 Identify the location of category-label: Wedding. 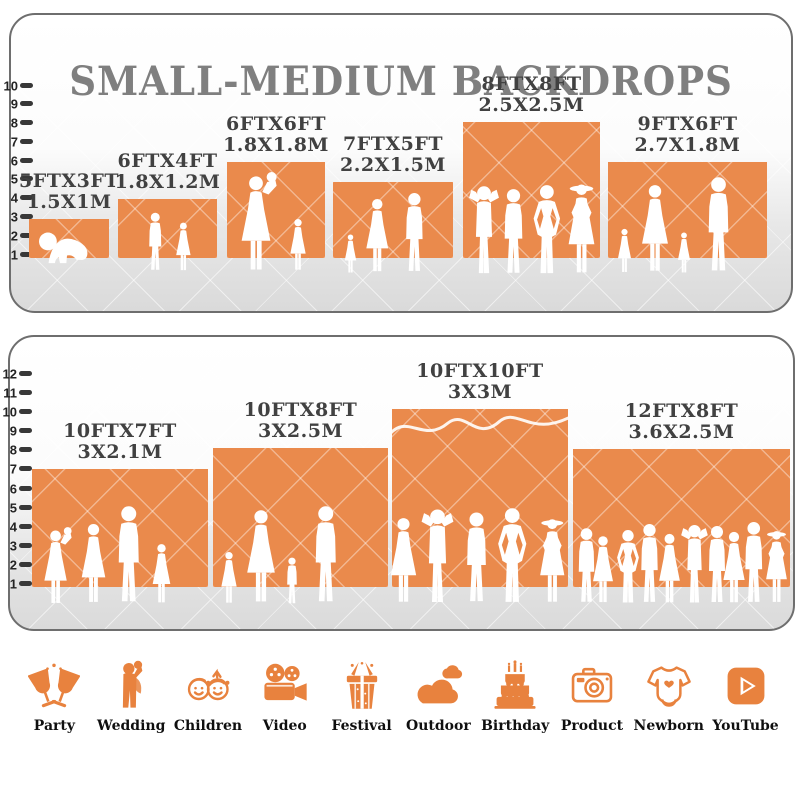
(131, 726).